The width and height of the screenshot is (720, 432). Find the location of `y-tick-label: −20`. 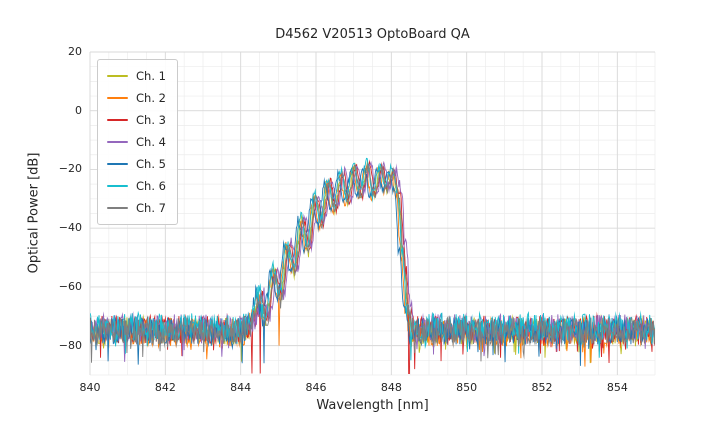

y-tick-label: −20 is located at coordinates (70, 169).